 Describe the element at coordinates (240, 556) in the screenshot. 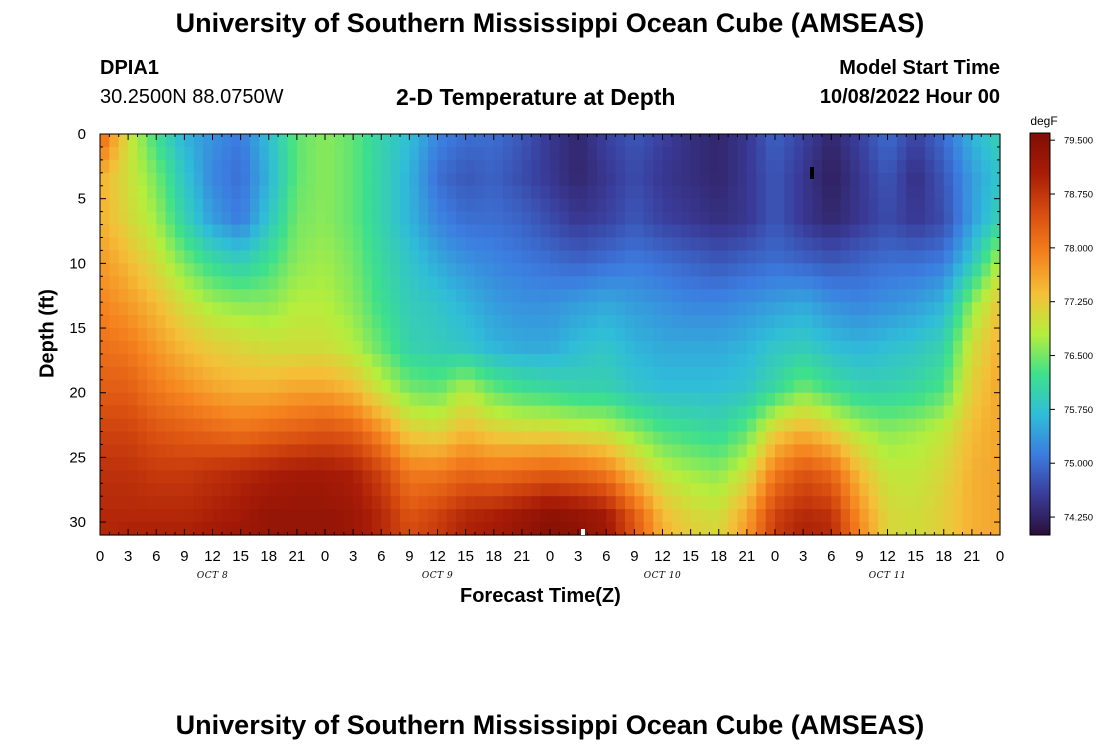

I see `x-tick-label: 15` at that location.